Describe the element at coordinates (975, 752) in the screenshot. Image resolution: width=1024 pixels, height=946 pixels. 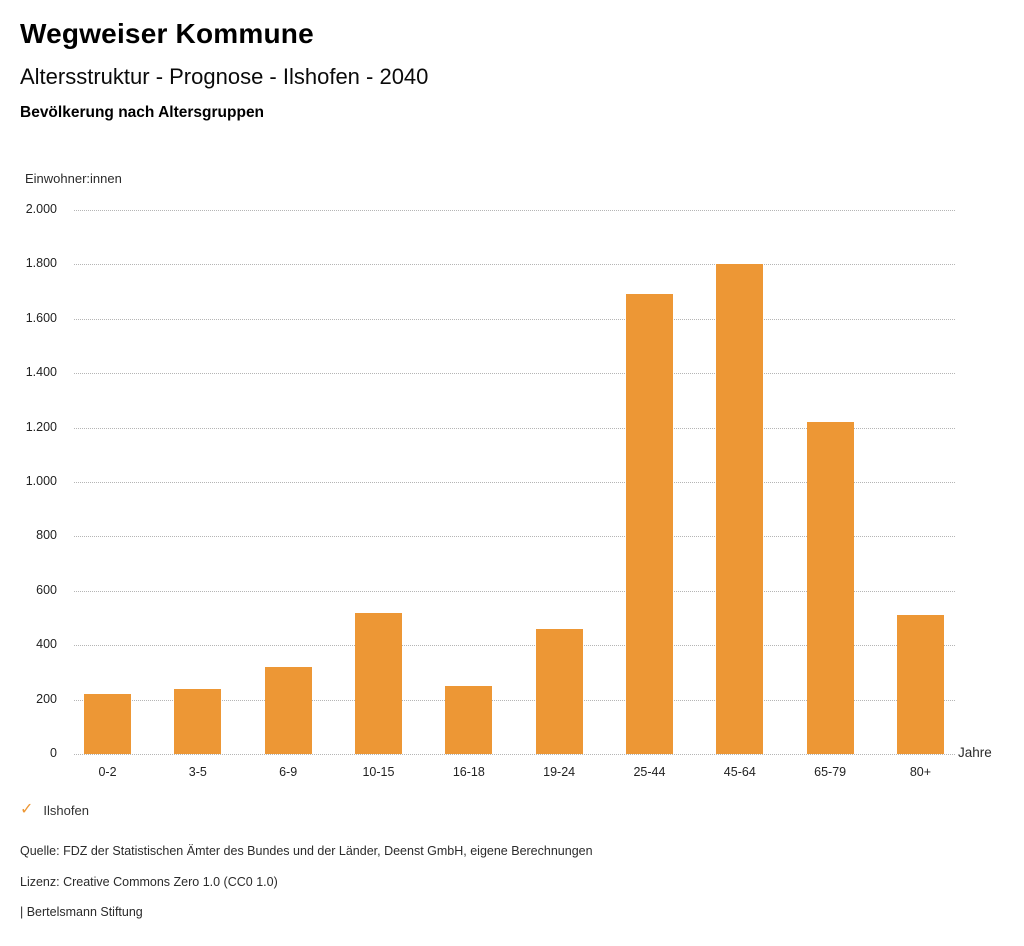
I see `x-axis-title: Jahre` at that location.